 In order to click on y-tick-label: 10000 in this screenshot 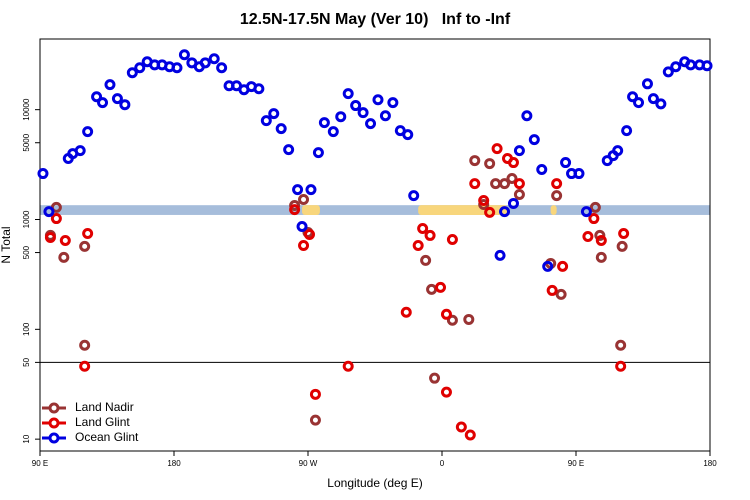, I will do `click(26, 109)`.